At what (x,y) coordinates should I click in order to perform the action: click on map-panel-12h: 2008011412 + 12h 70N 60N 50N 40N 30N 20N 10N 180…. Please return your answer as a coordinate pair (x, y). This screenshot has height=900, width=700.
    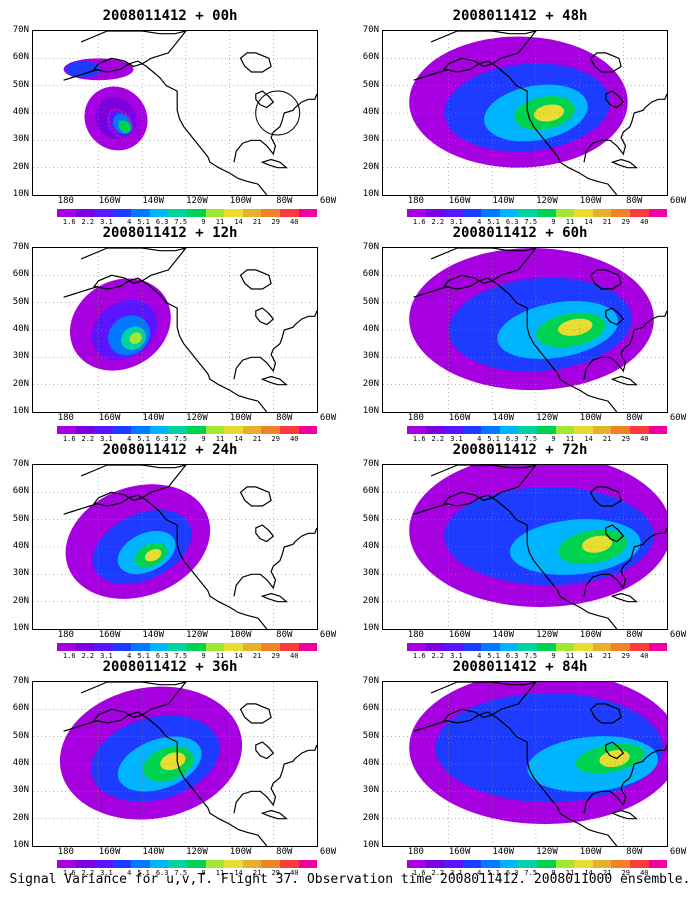
    Looking at the image, I should click on (170, 334).